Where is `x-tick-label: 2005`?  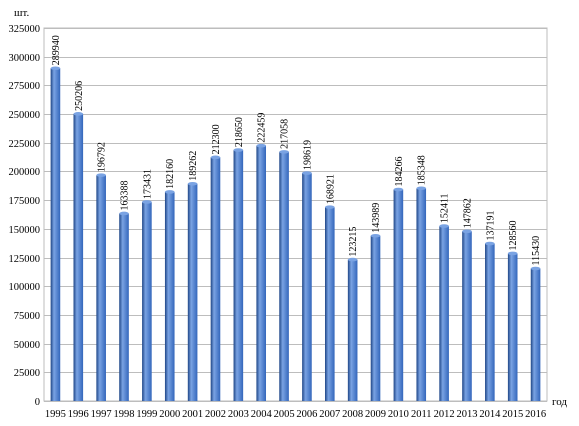
x-tick-label: 2005 is located at coordinates (284, 414).